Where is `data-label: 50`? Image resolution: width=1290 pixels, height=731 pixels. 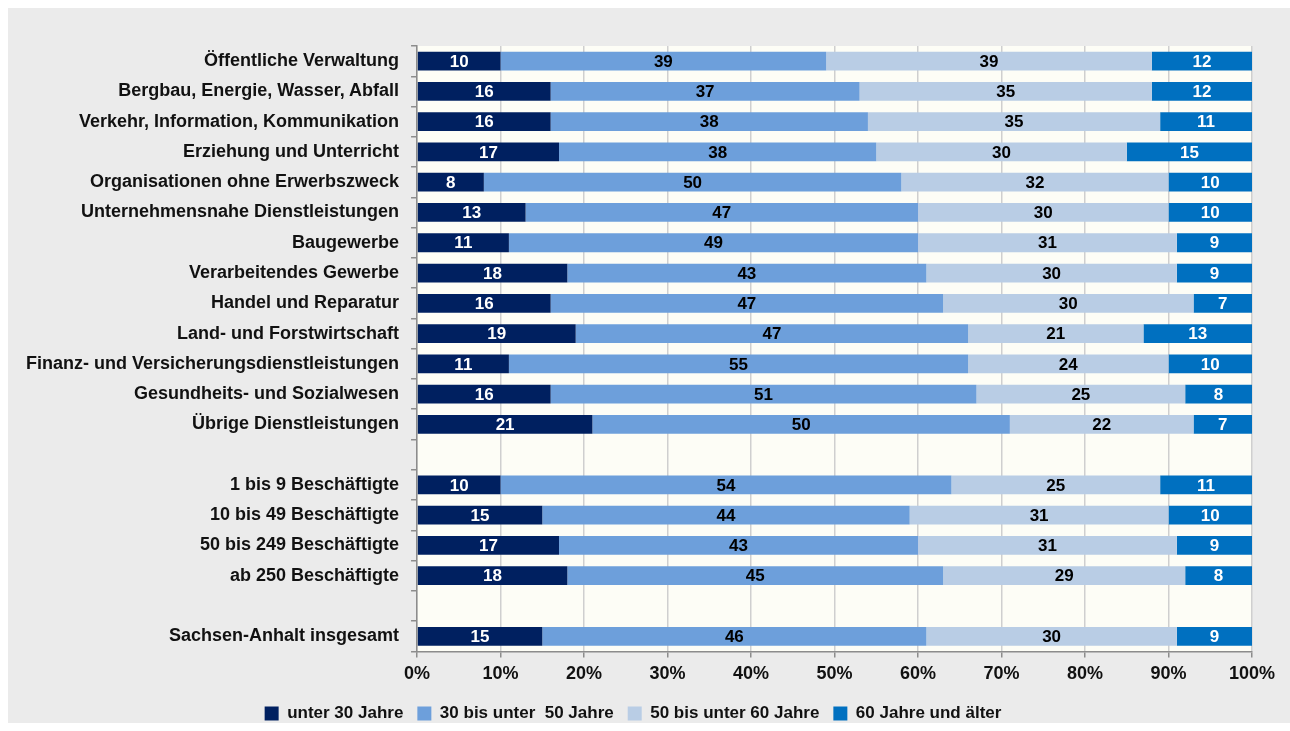 data-label: 50 is located at coordinates (801, 425).